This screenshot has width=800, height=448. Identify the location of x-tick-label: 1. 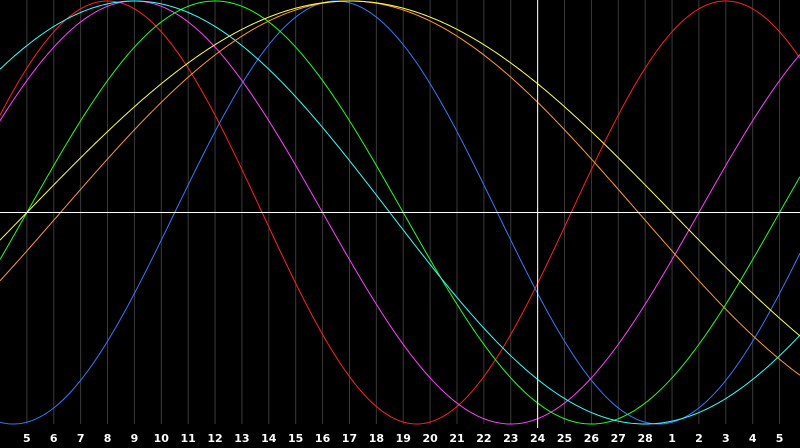
(672, 438).